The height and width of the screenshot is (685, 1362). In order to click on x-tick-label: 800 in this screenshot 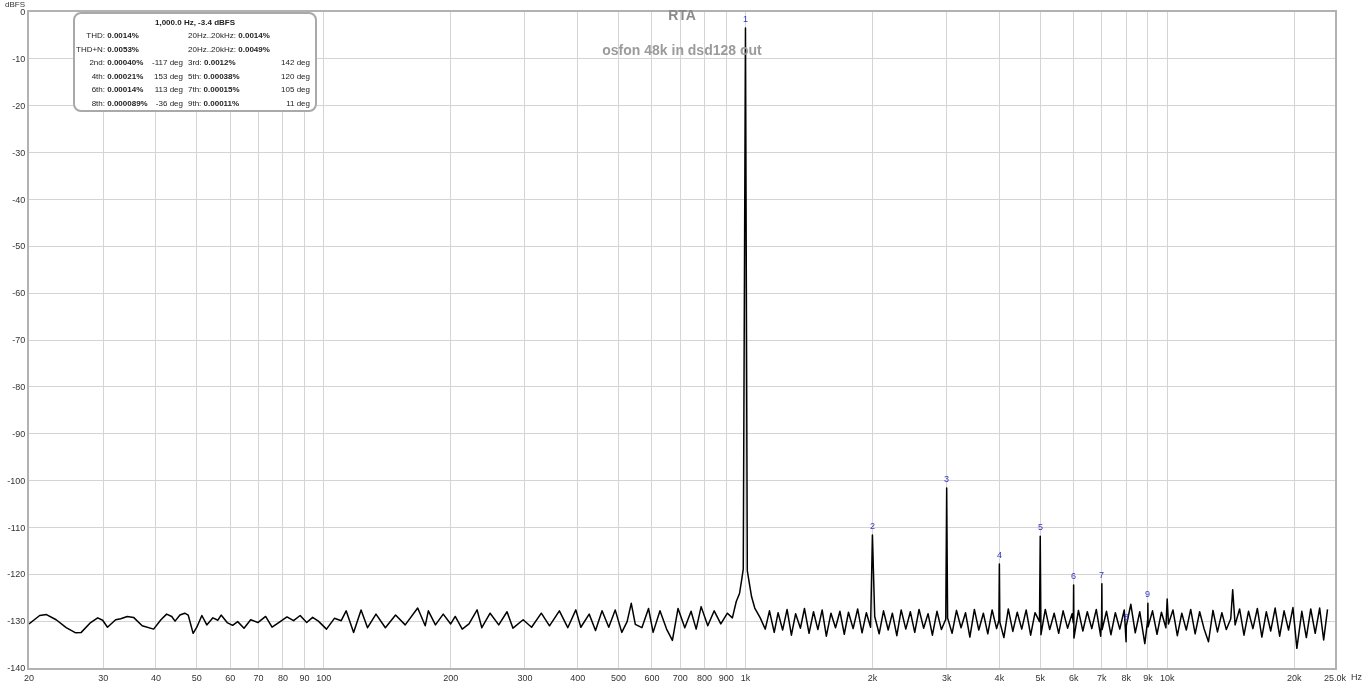, I will do `click(705, 677)`.